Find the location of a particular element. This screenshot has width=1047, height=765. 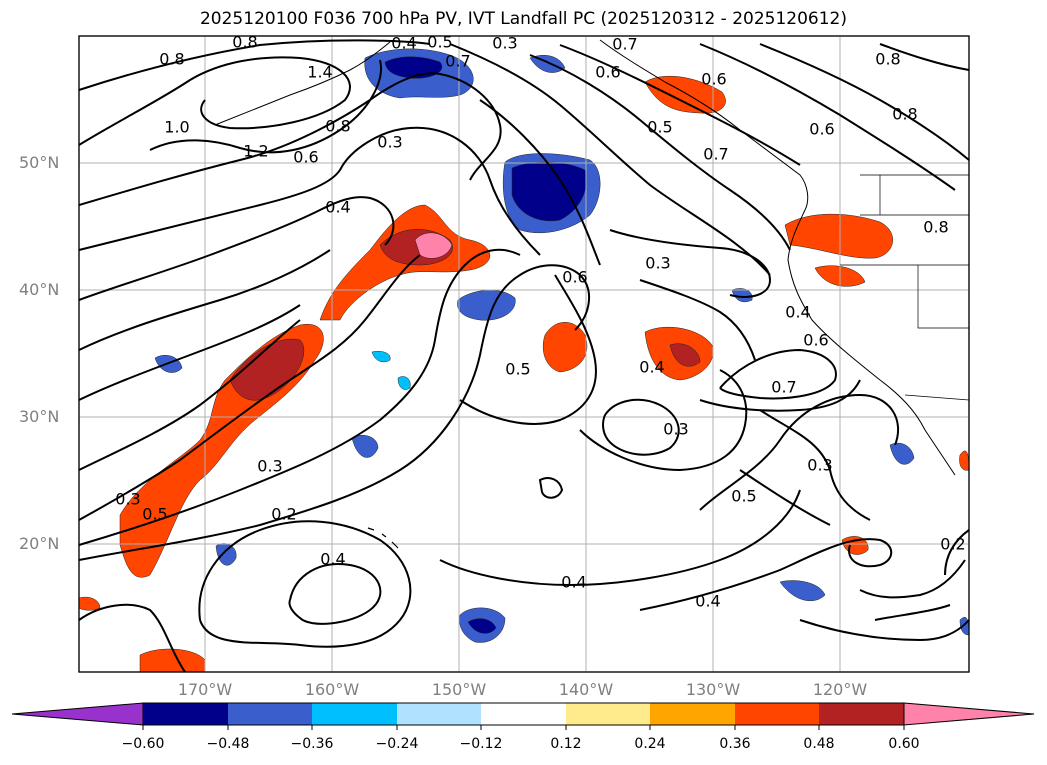

lat-tick-label: 30°N is located at coordinates (39, 416).